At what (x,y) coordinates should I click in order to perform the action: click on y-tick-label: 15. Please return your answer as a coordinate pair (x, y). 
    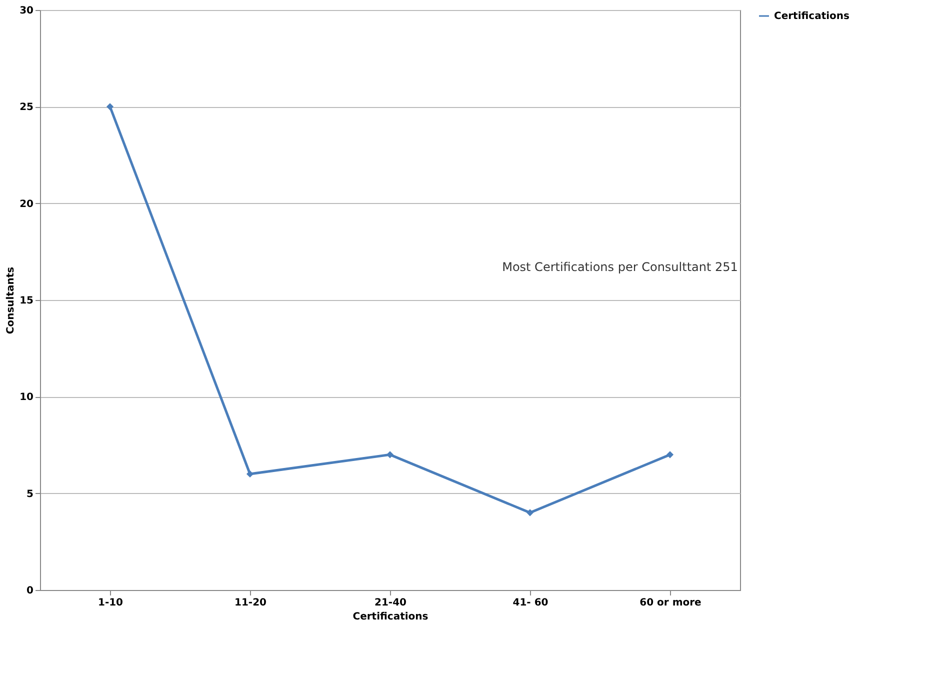
    Looking at the image, I should click on (27, 301).